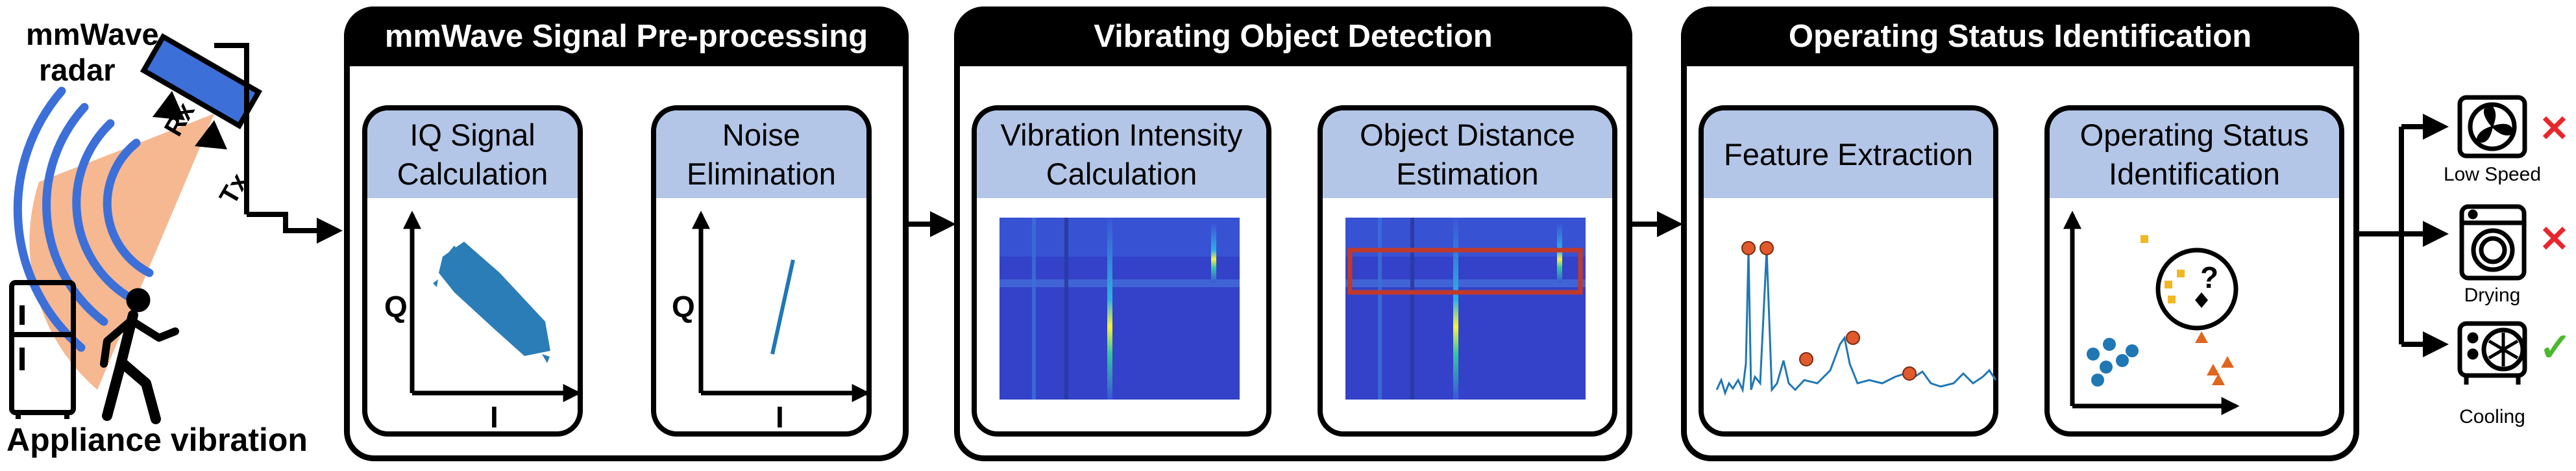  What do you see at coordinates (77, 70) in the screenshot?
I see `radar-label-line2: radar` at bounding box center [77, 70].